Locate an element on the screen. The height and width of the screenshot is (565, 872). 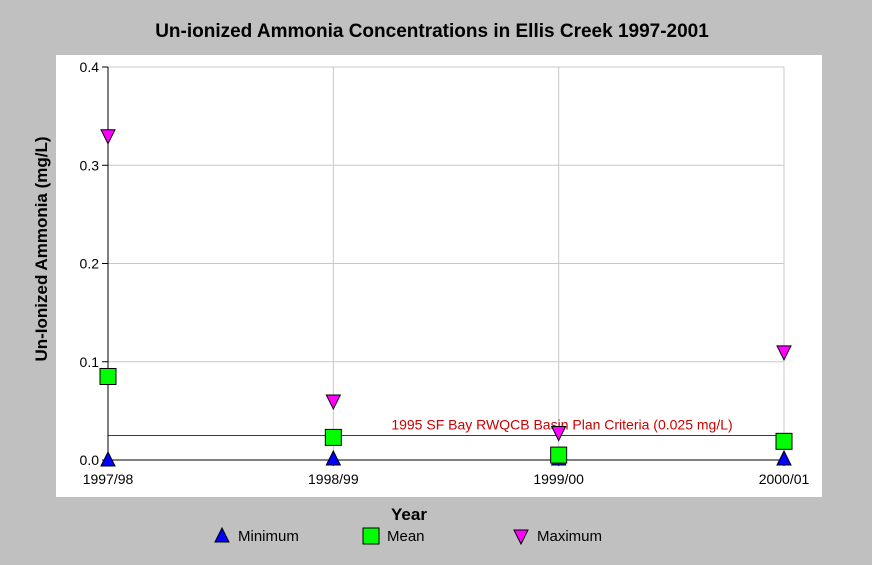
legend-marker-minimum is located at coordinates (222, 534).